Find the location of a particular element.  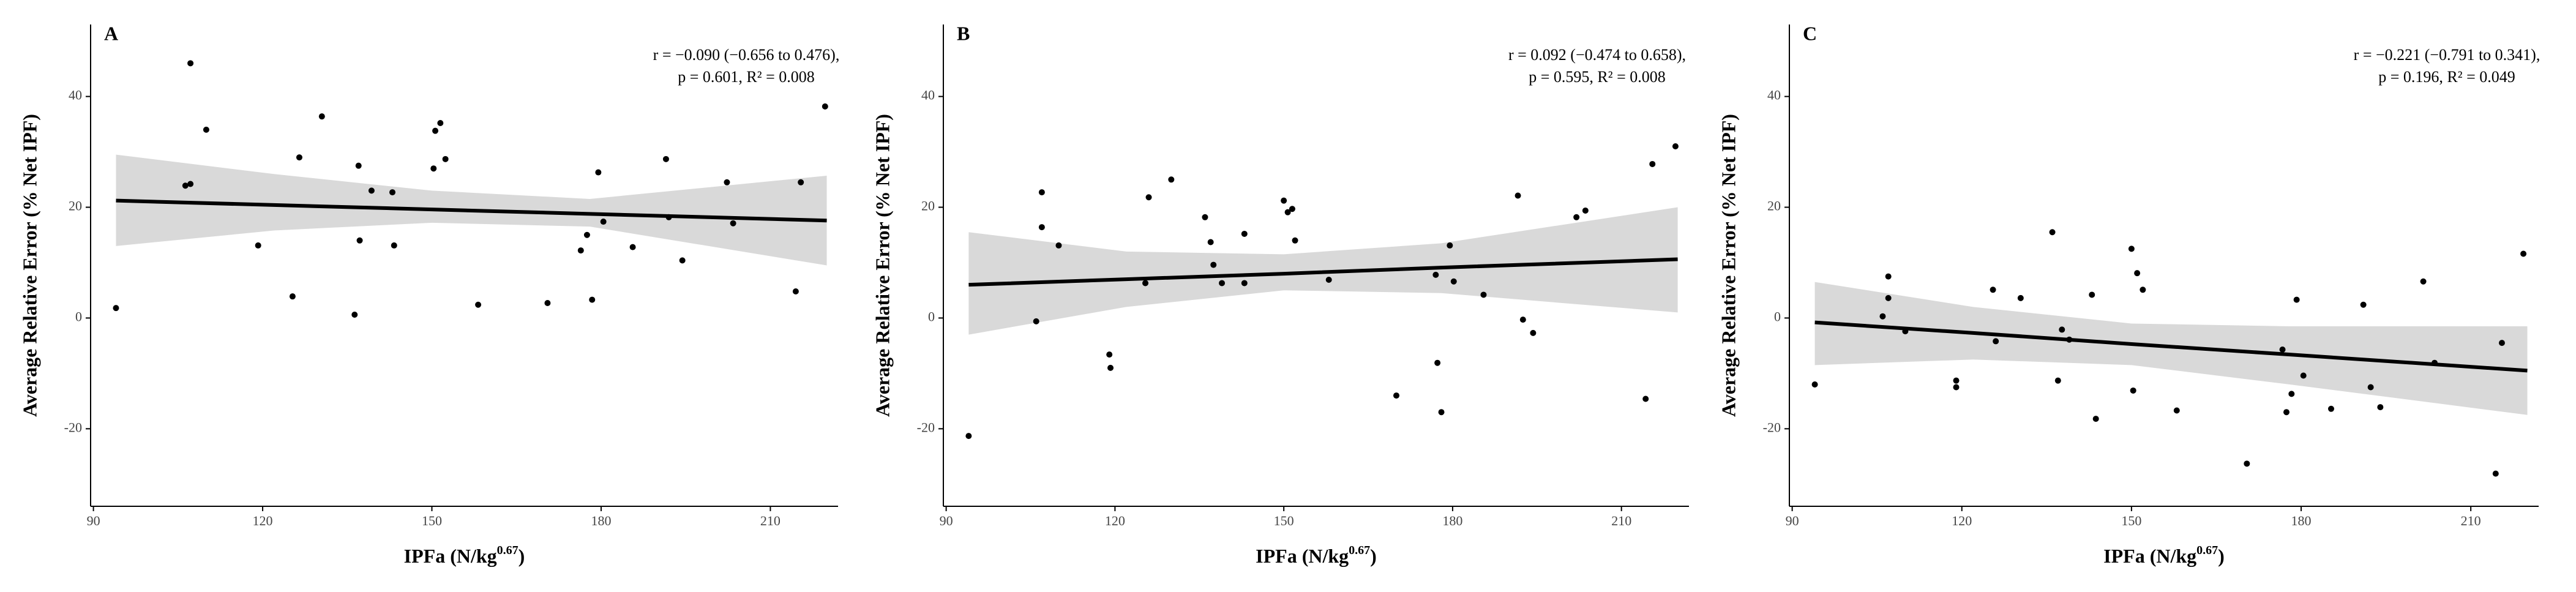

panel-label: B is located at coordinates (963, 33).